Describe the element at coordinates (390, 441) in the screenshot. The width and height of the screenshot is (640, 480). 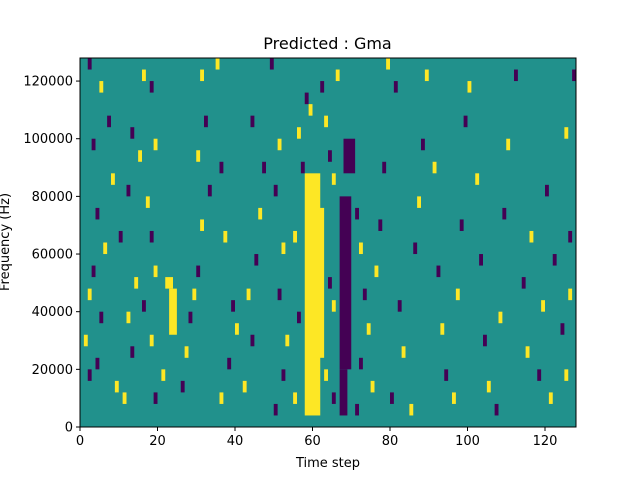
I see `x-tick-label: 80` at that location.